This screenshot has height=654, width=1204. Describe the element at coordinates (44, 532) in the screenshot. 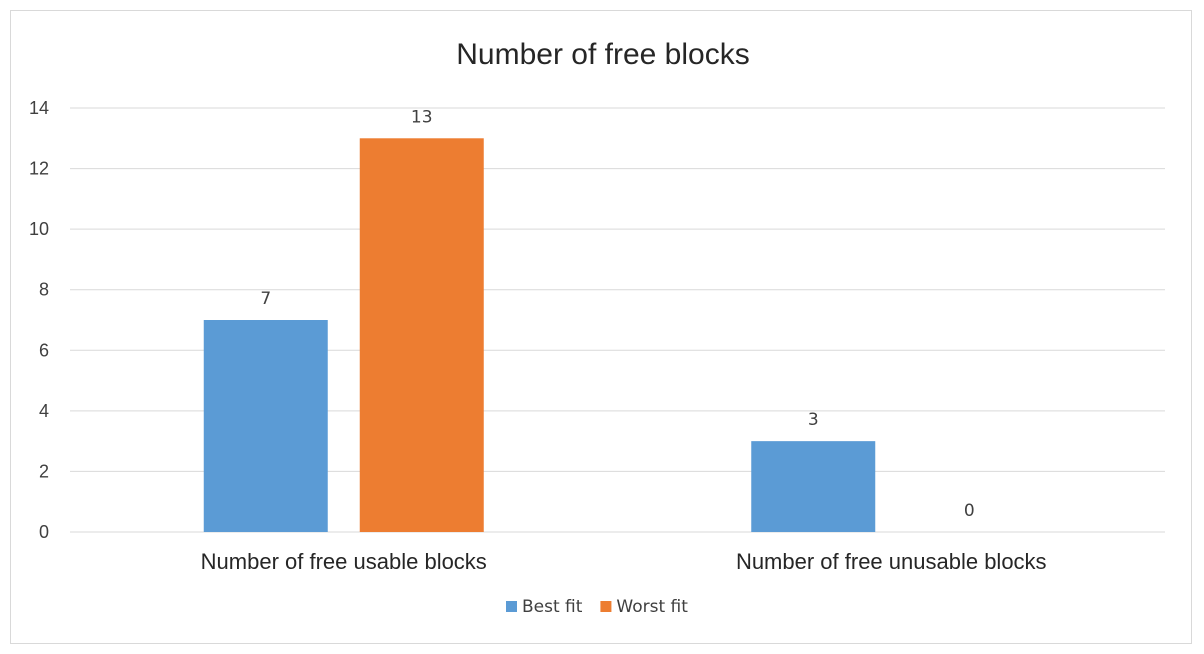

I see `y-tick-label: 0` at that location.